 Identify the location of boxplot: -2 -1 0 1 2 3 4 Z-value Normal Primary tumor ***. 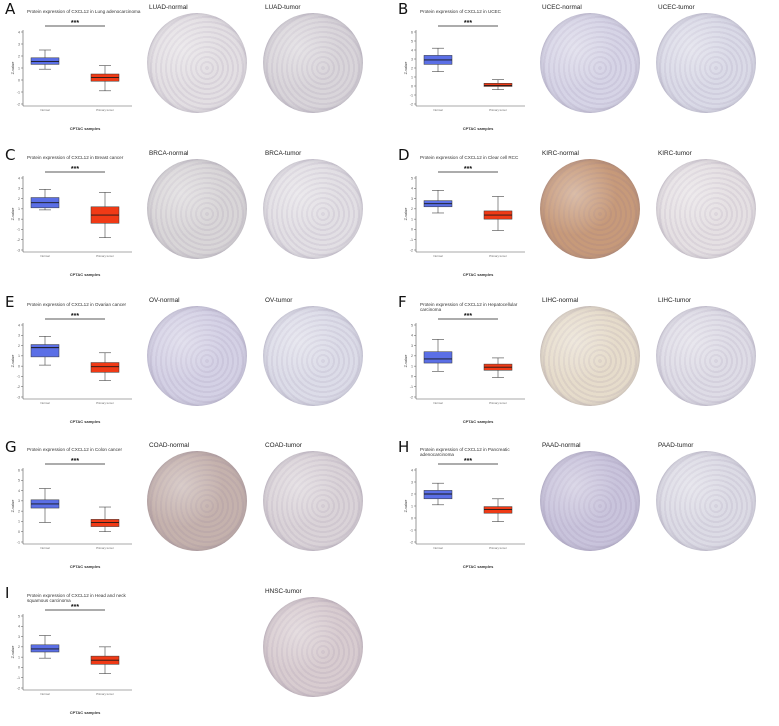
(464, 504).